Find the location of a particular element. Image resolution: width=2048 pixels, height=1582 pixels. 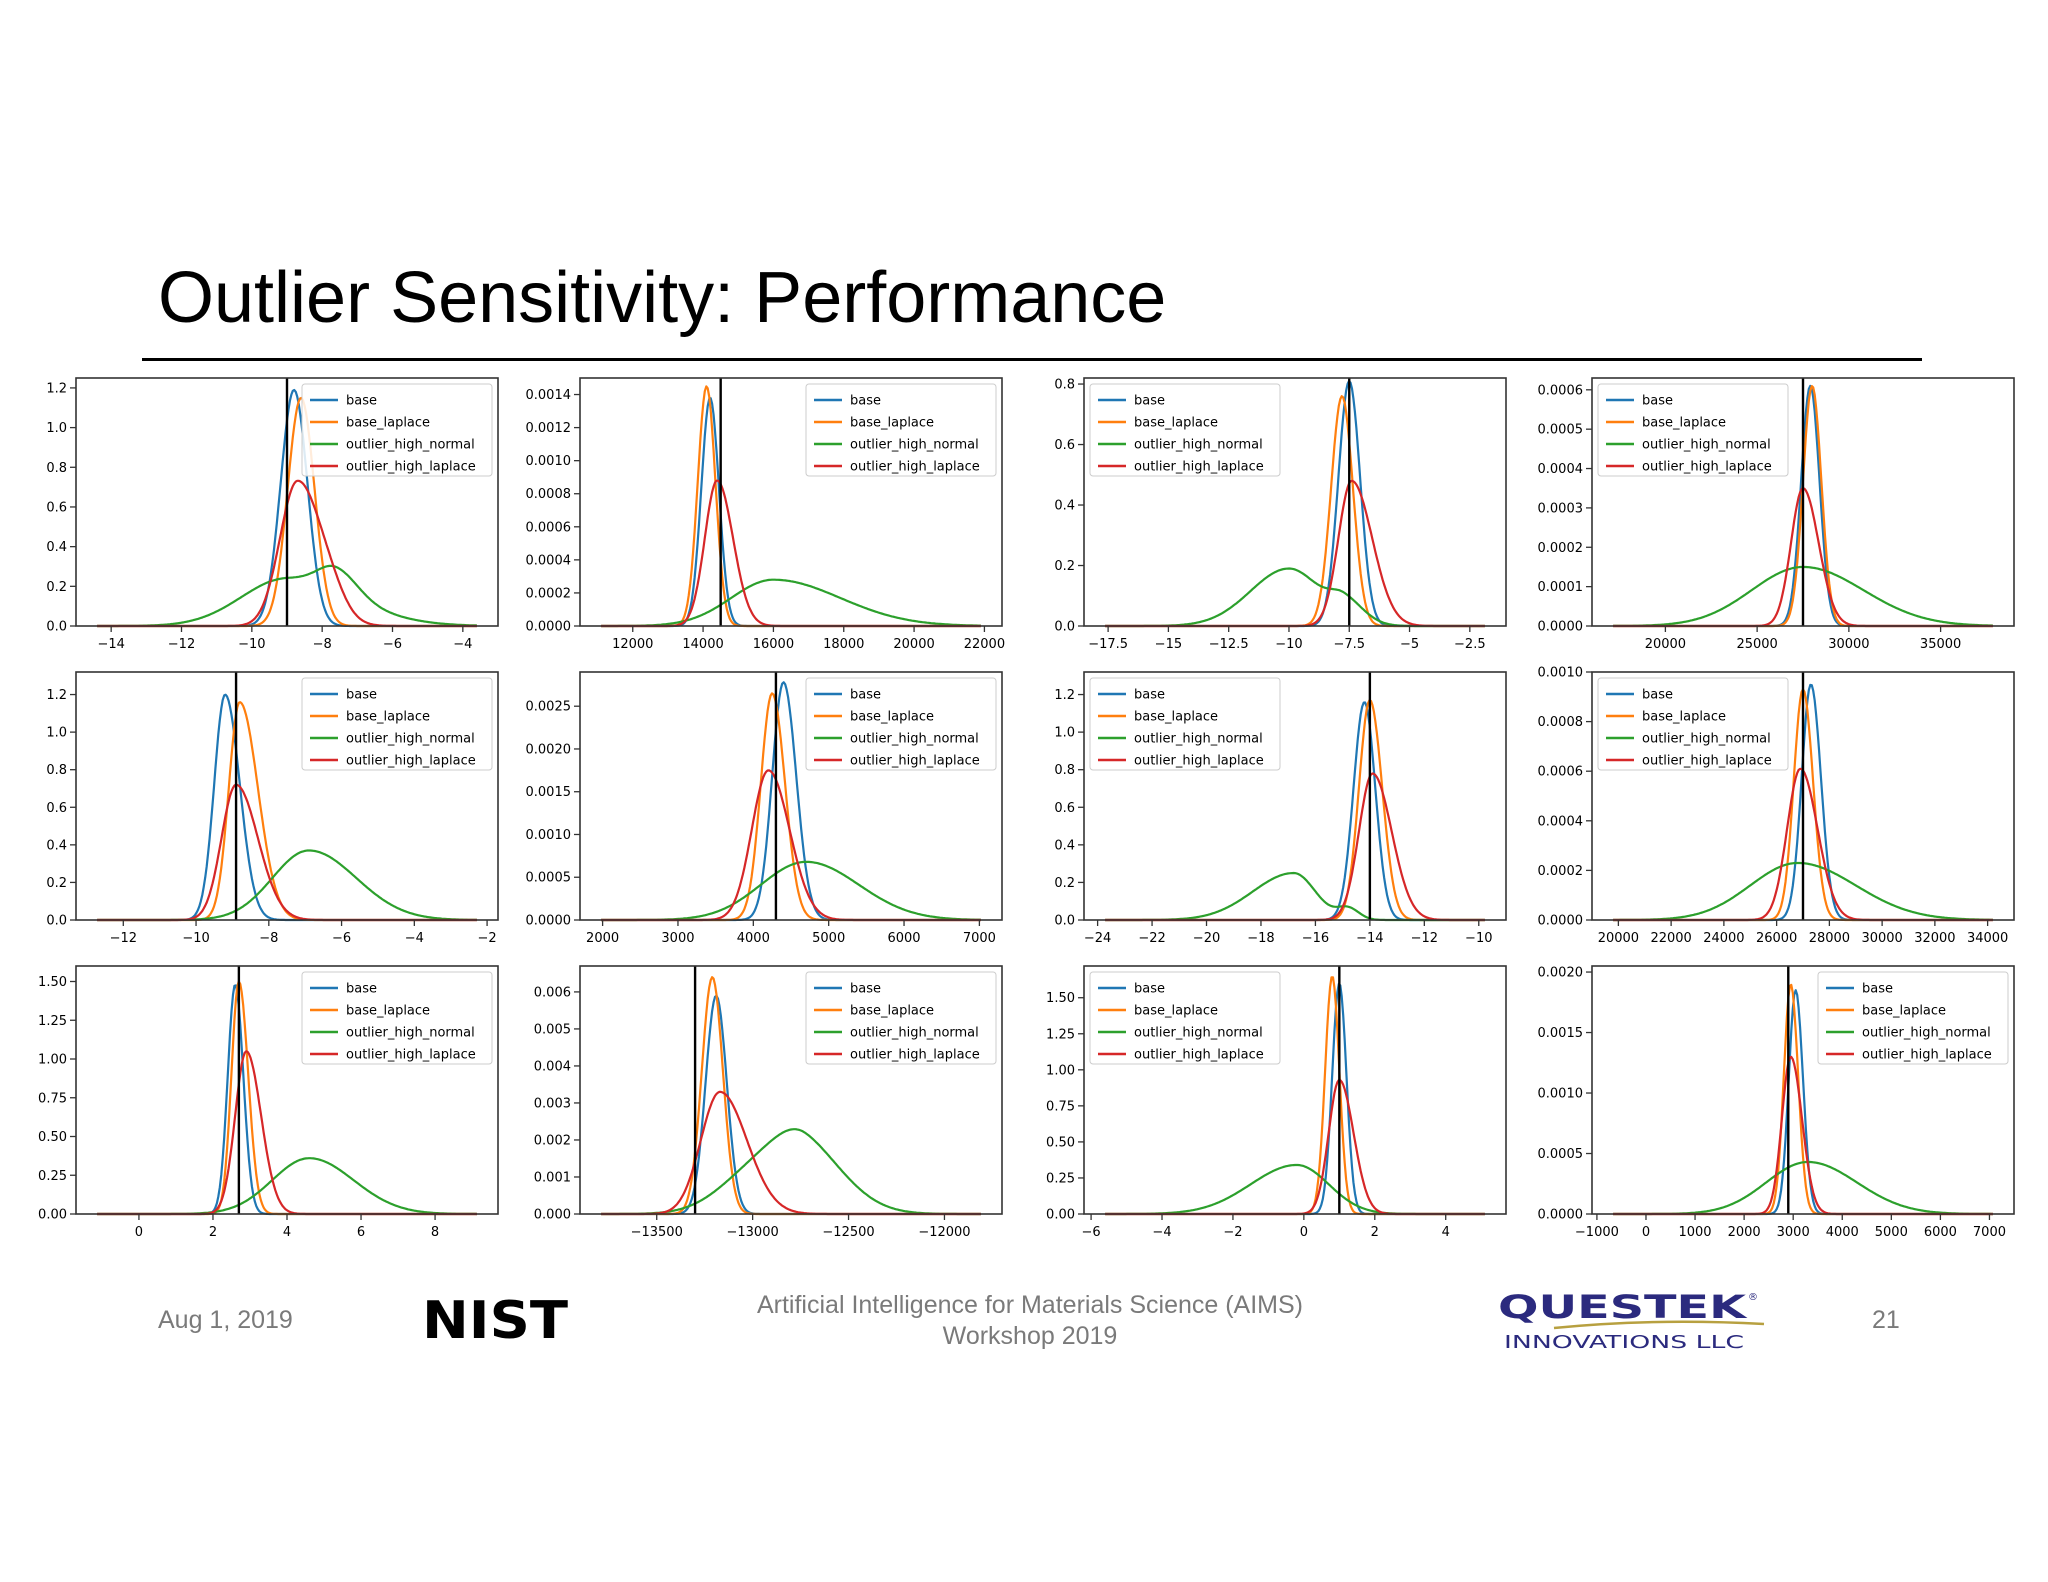

series-line-outlier_high_laplace is located at coordinates (1295, 847).